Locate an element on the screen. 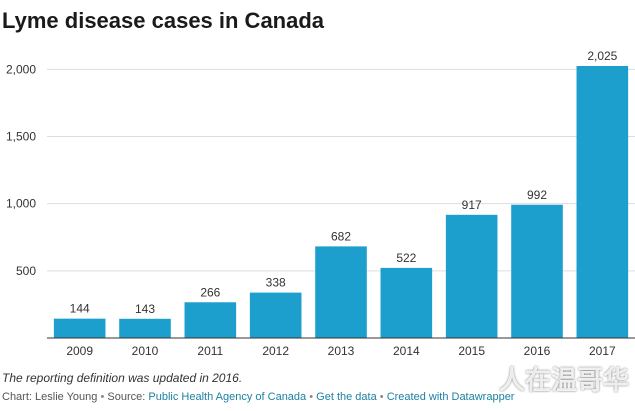  source-link: Public Health Agency of Canada is located at coordinates (227, 397).